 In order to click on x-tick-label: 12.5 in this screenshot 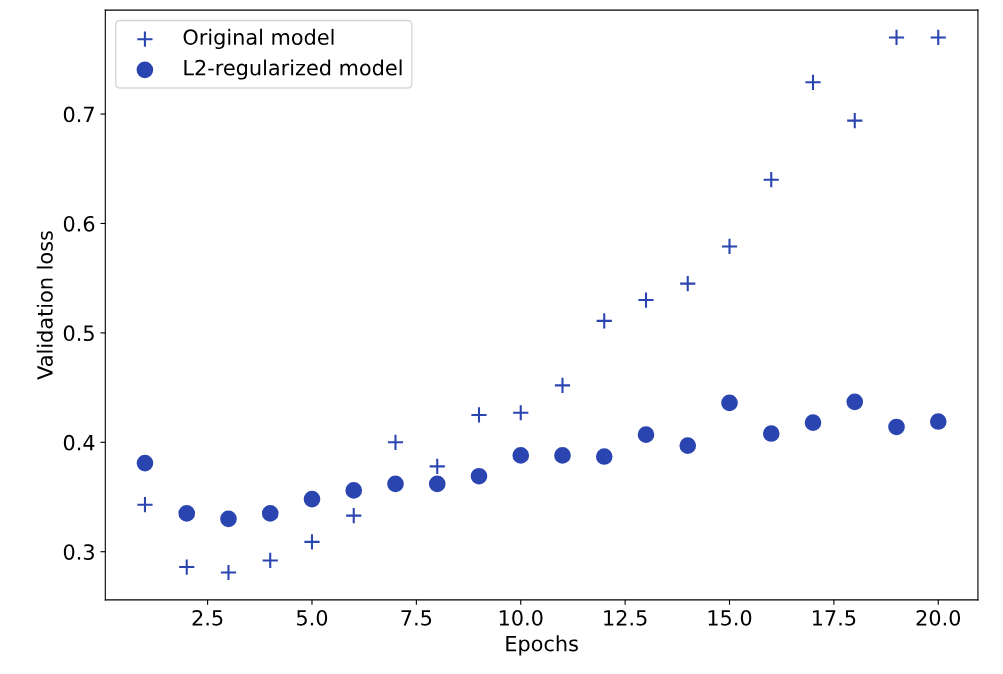, I will do `click(625, 617)`.